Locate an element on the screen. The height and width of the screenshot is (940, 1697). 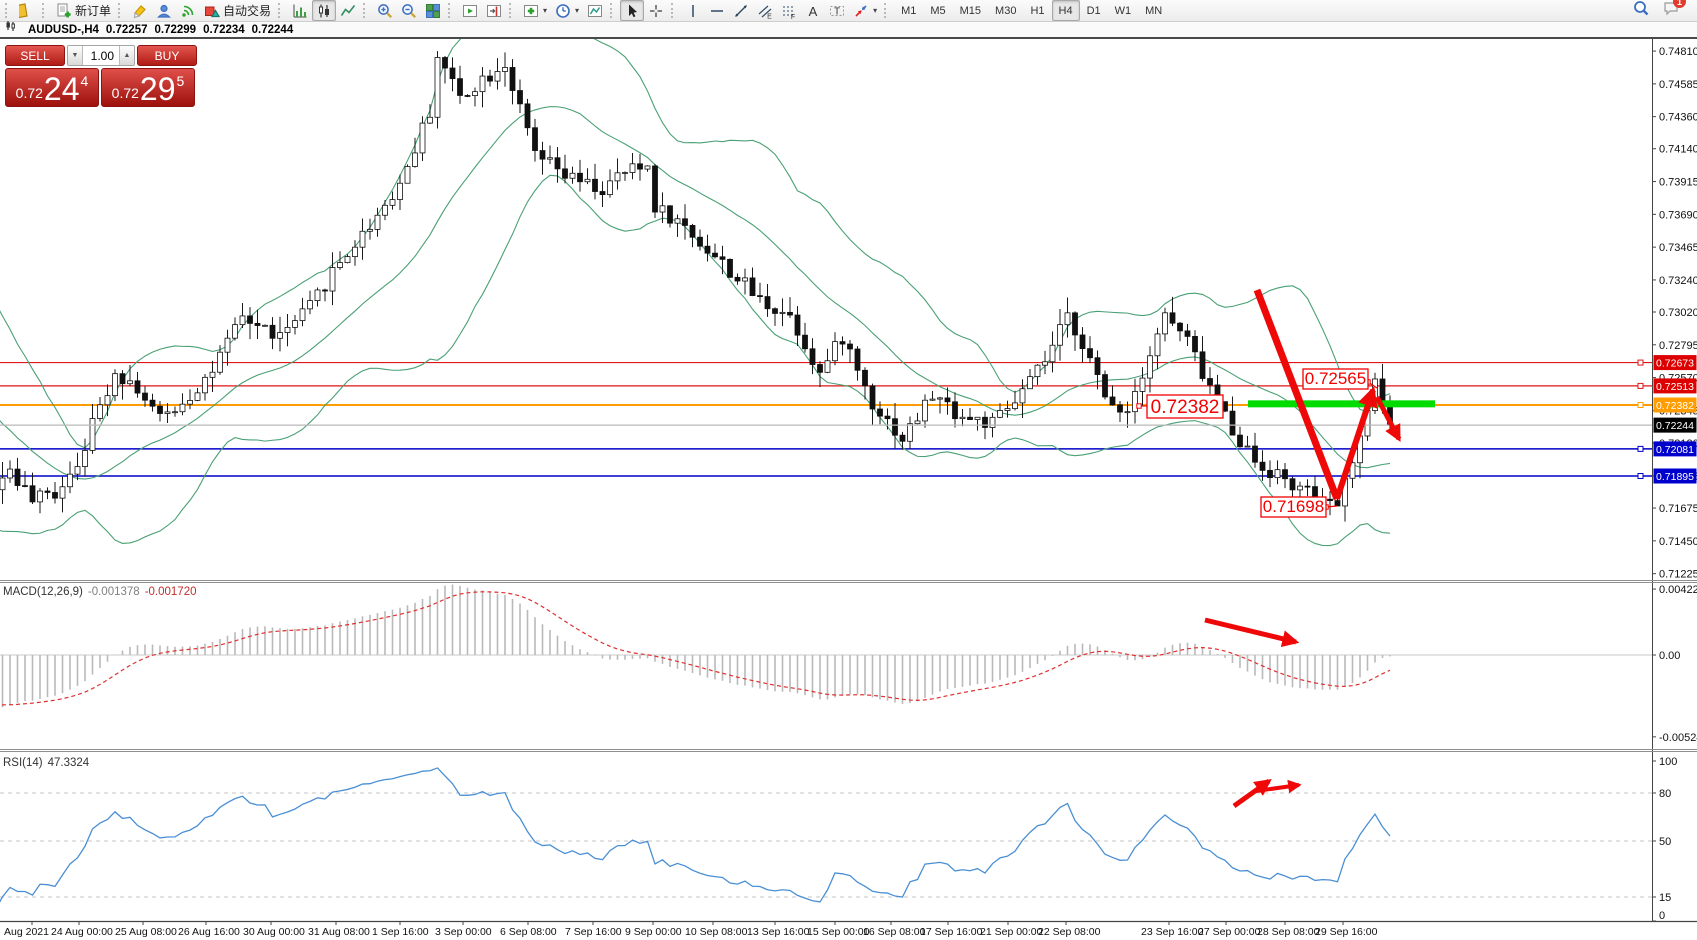
timeframe-m15-button: M15 is located at coordinates (970, 10).